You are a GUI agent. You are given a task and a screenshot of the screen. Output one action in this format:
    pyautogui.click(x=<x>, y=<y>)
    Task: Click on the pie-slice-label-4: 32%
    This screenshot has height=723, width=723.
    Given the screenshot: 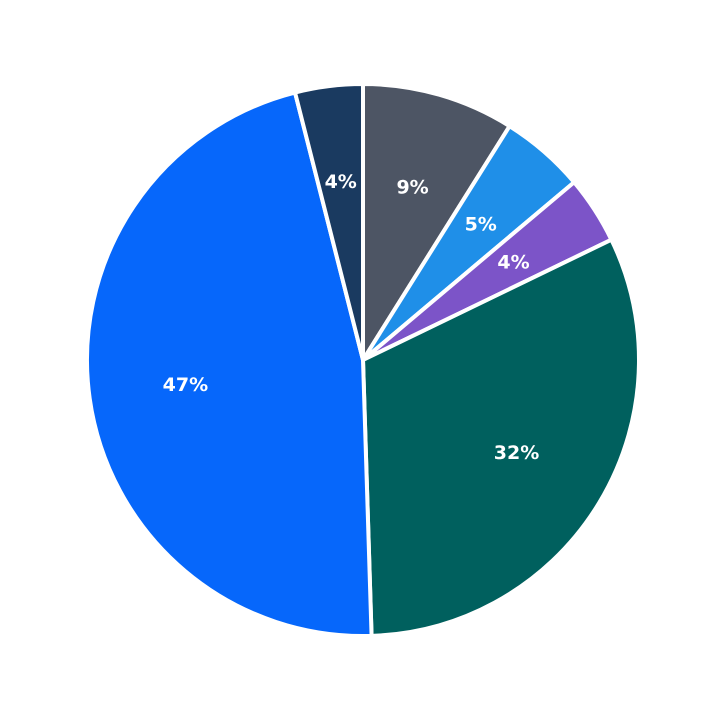 What is the action you would take?
    pyautogui.click(x=516, y=453)
    